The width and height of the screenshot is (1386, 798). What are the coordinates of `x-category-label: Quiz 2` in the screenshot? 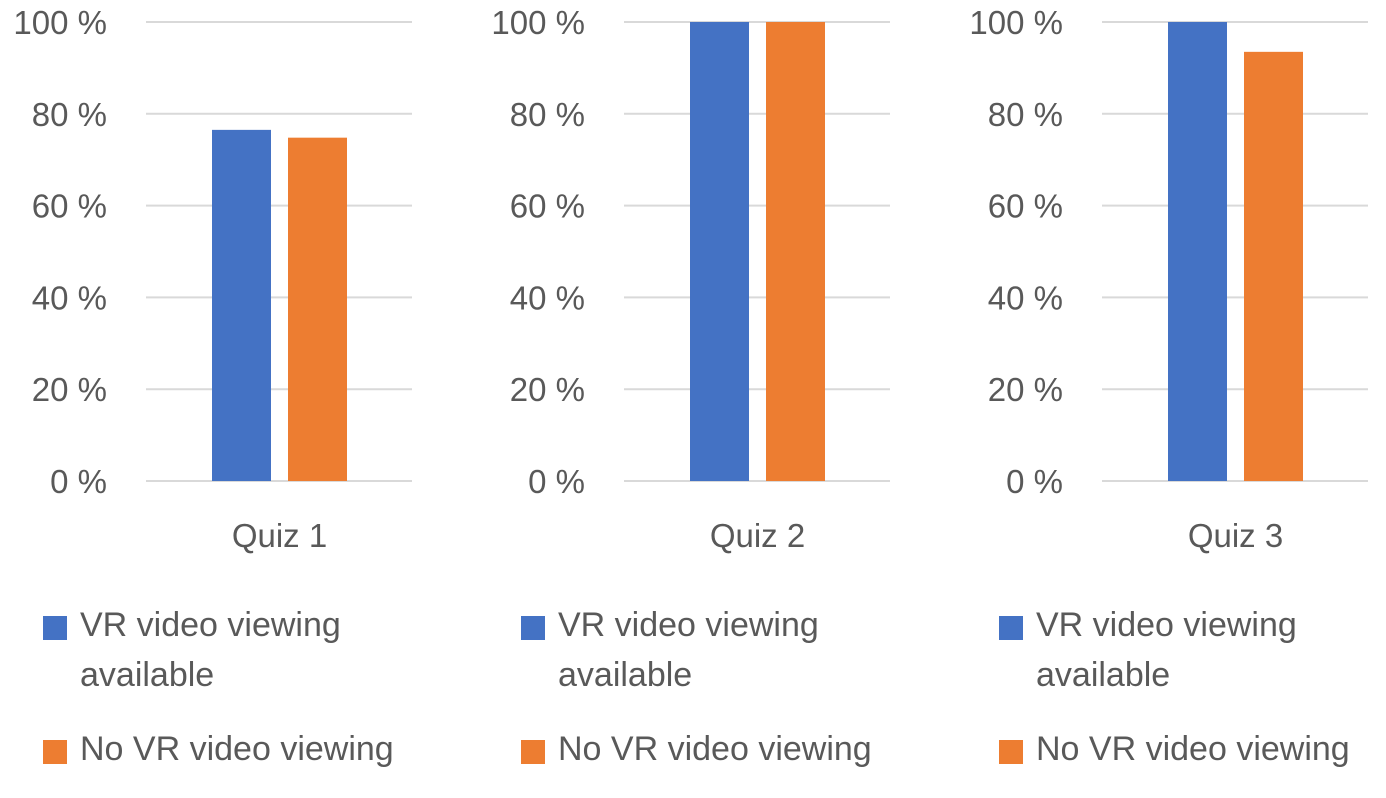 It's located at (757, 535).